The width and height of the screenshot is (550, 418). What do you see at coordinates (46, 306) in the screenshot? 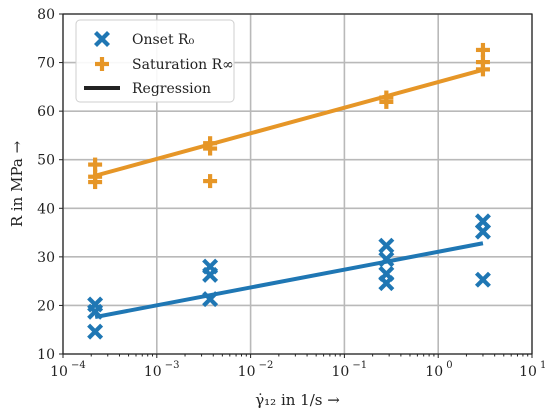
I see `y-tick-label: 20` at bounding box center [46, 306].